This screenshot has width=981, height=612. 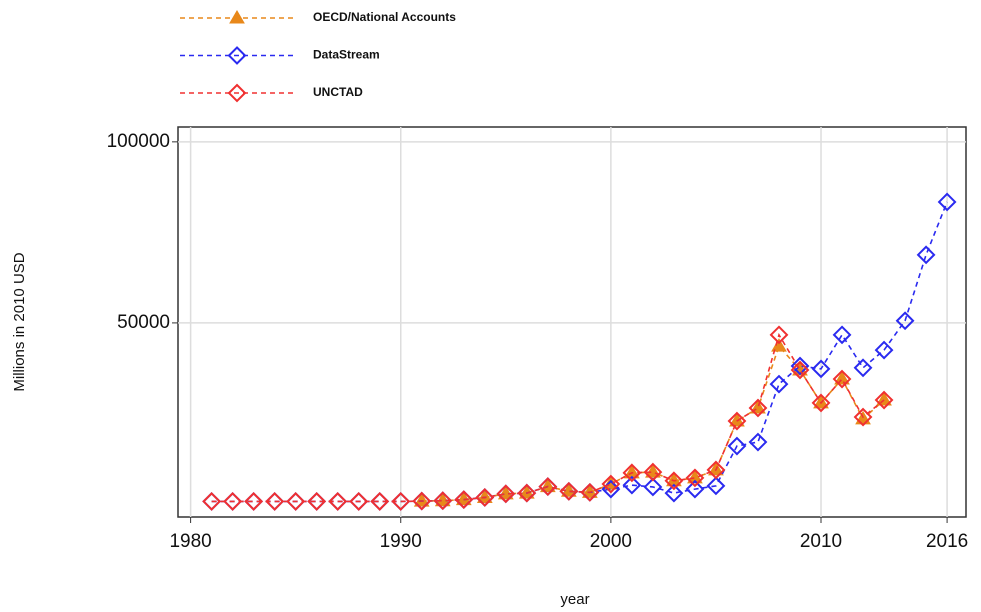 What do you see at coordinates (611, 541) in the screenshot?
I see `x-tick-label: 2000` at bounding box center [611, 541].